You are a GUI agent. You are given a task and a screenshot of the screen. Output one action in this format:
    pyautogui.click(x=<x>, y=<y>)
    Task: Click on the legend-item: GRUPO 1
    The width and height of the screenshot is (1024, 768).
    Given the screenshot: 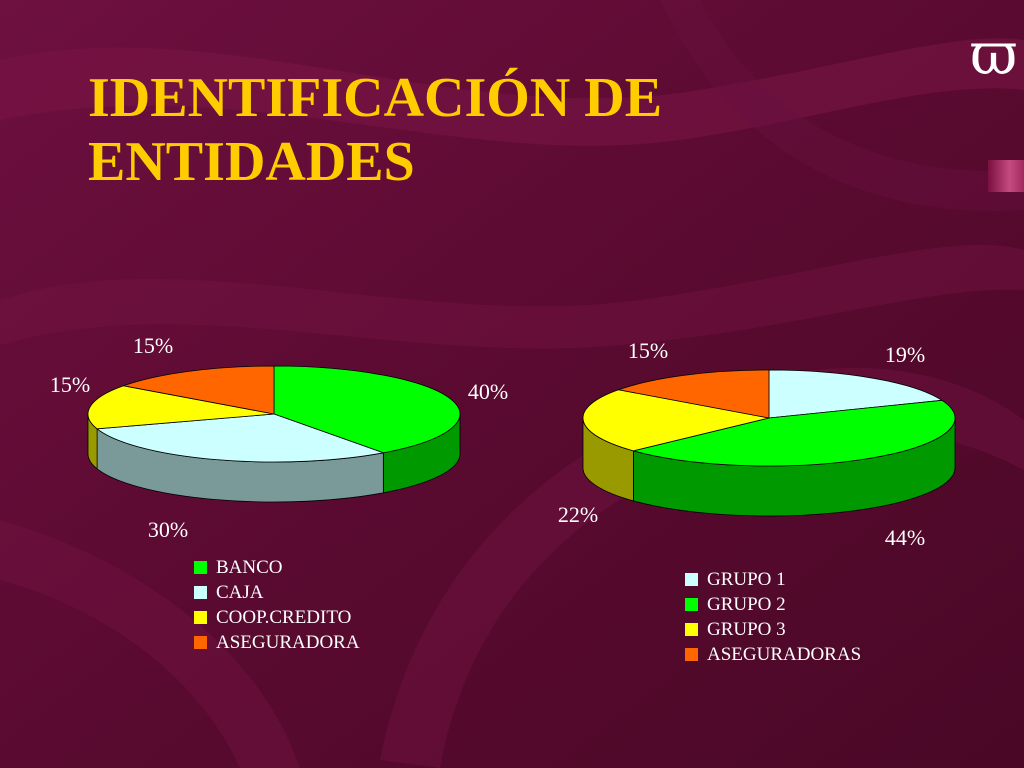 What is the action you would take?
    pyautogui.click(x=773, y=579)
    